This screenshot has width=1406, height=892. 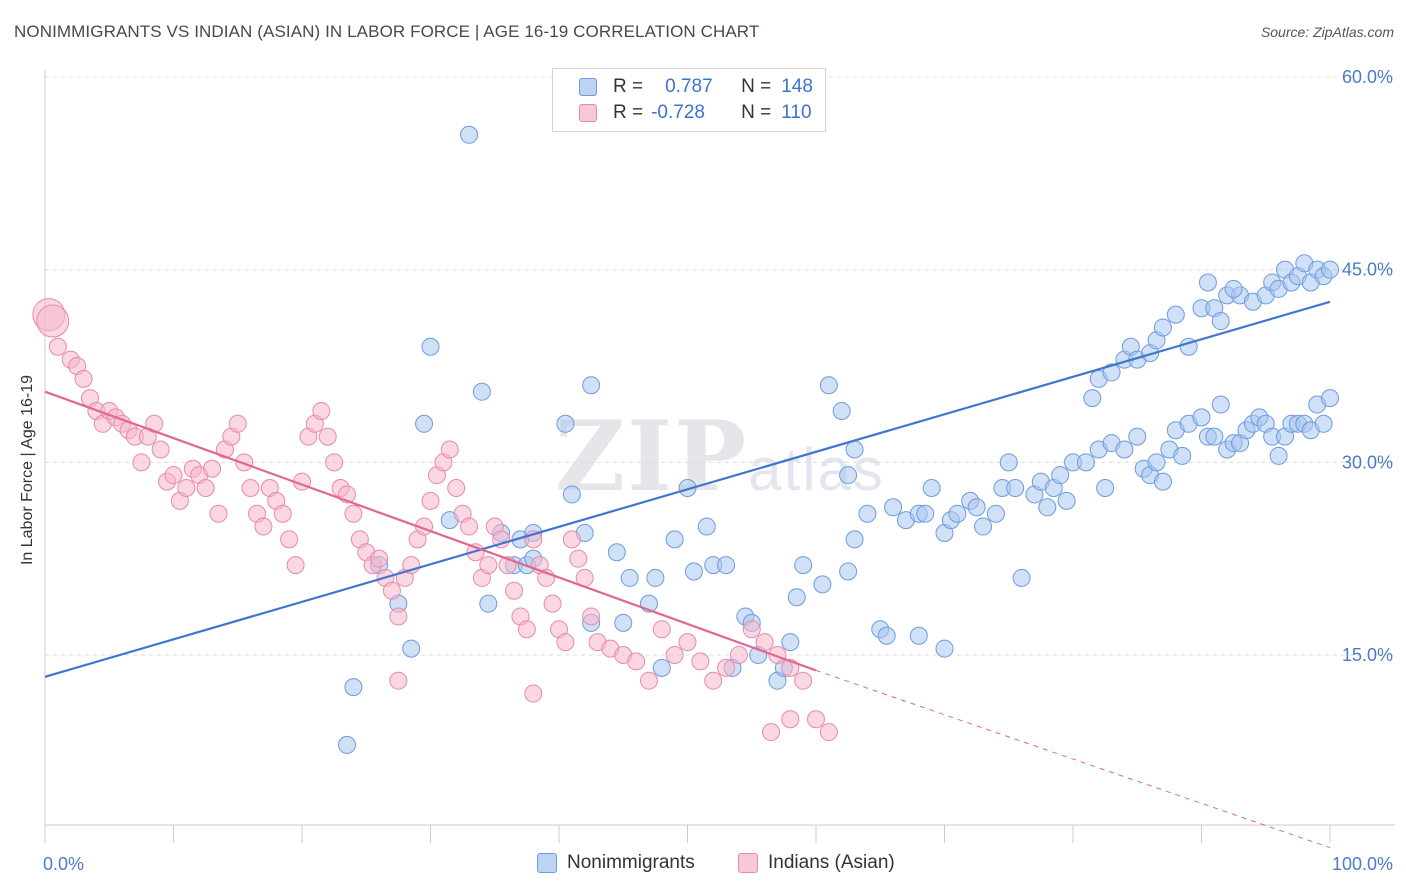 What do you see at coordinates (1367, 77) in the screenshot?
I see `y-tick-label: 60.0%` at bounding box center [1367, 77].